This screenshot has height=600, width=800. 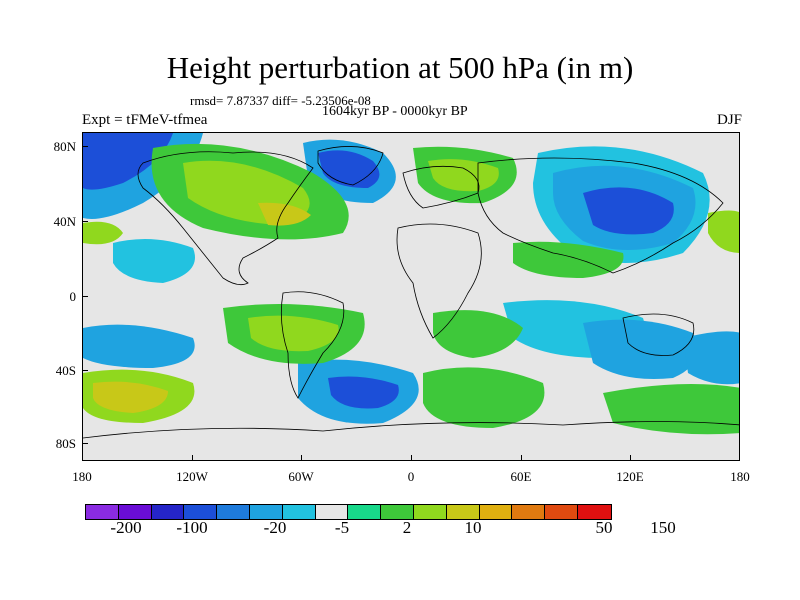 I want to click on coast-greenland, so click(x=350, y=166).